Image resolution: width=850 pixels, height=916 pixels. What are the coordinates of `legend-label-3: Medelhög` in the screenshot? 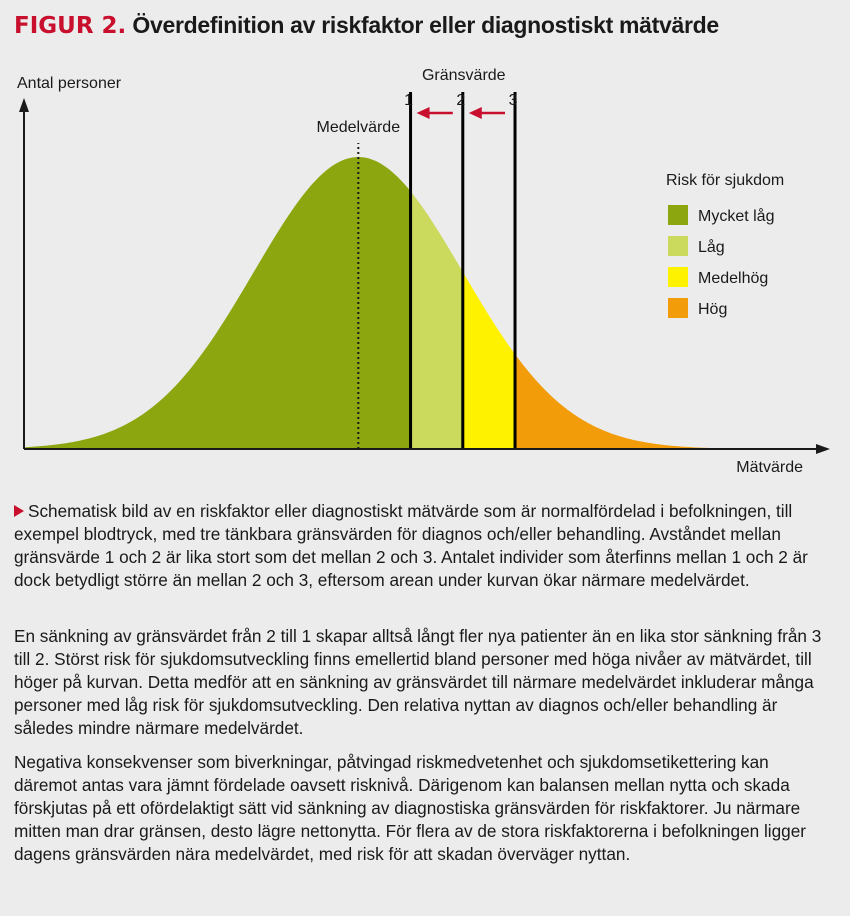 It's located at (733, 278).